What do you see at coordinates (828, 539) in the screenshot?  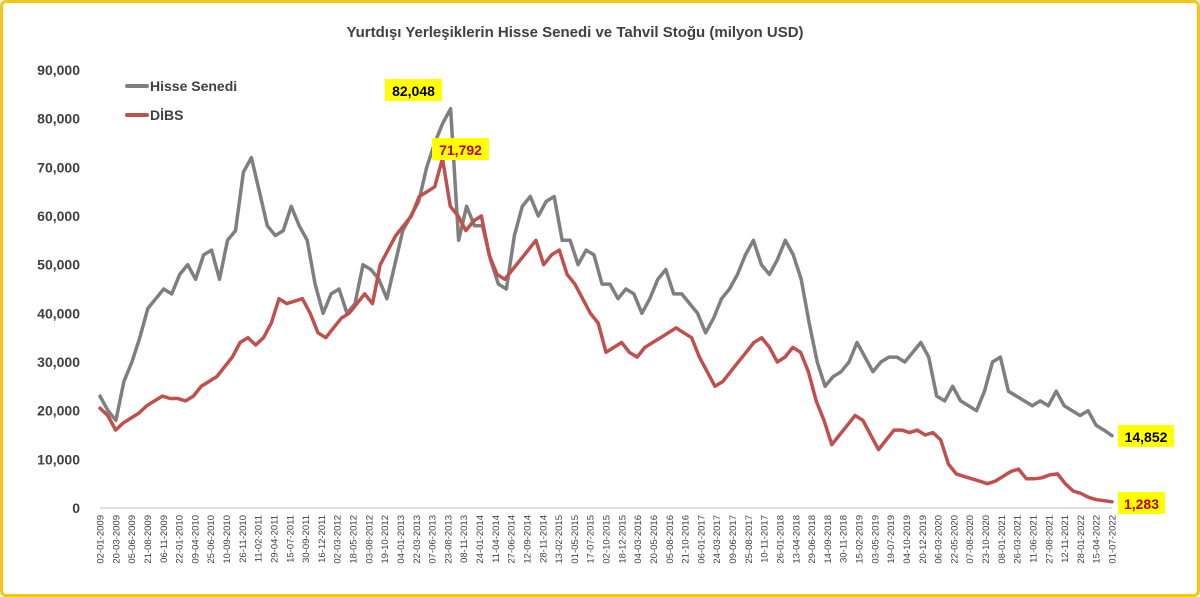 I see `x-tick-label: 14-09-2018` at bounding box center [828, 539].